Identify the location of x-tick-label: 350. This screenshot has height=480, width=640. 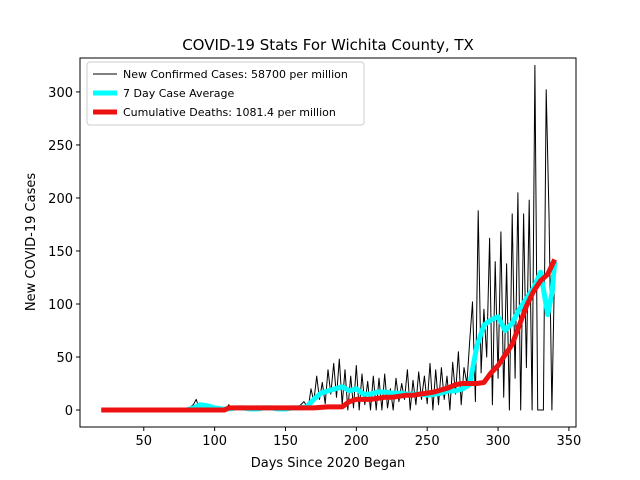
(569, 441).